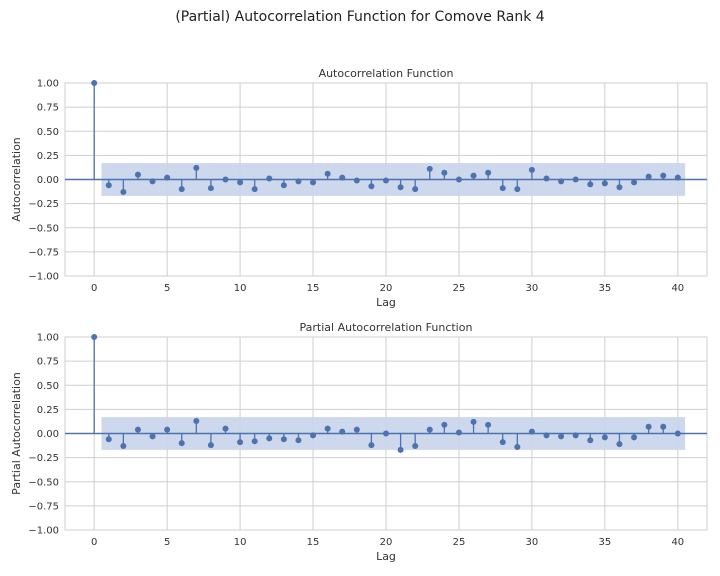 The width and height of the screenshot is (720, 576). What do you see at coordinates (240, 542) in the screenshot?
I see `pacf-x-tick-label: 10` at bounding box center [240, 542].